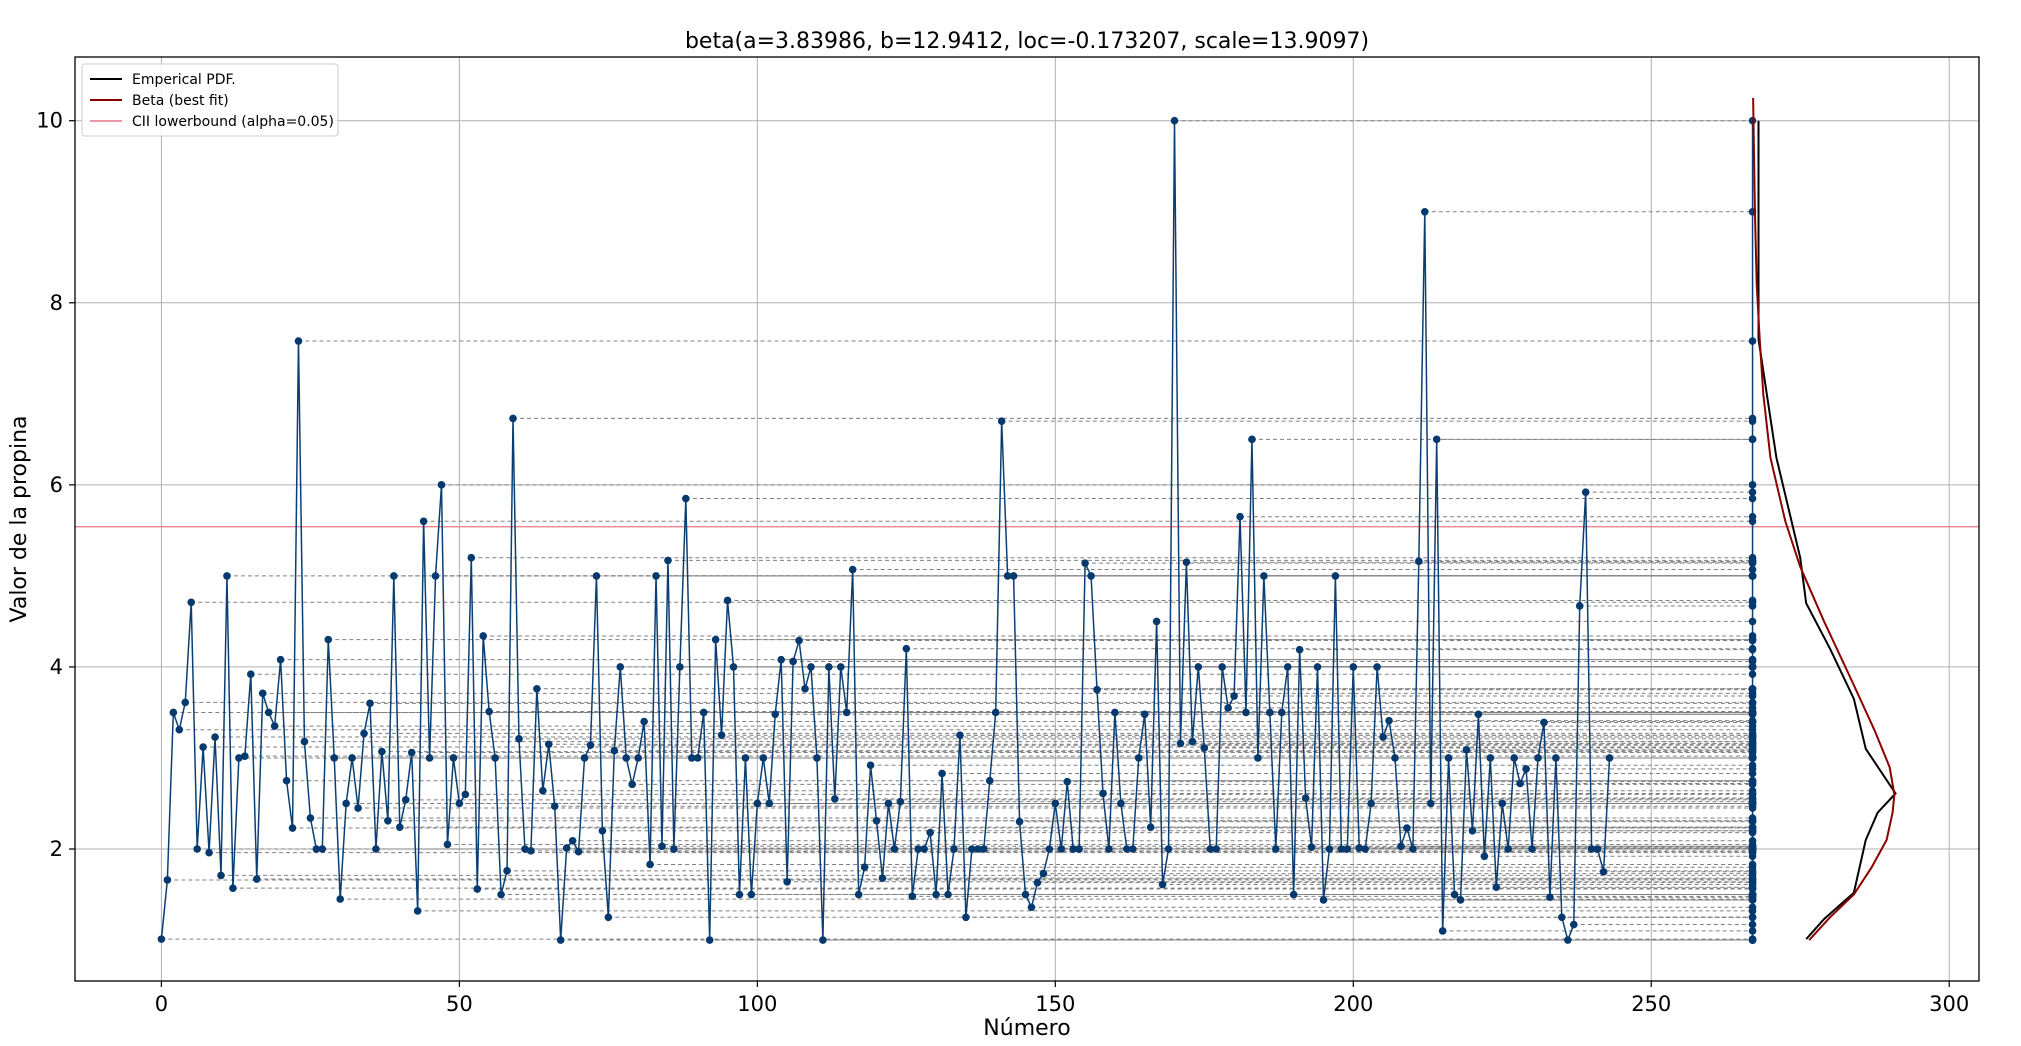  I want to click on x-tick-label: 0, so click(161, 1004).